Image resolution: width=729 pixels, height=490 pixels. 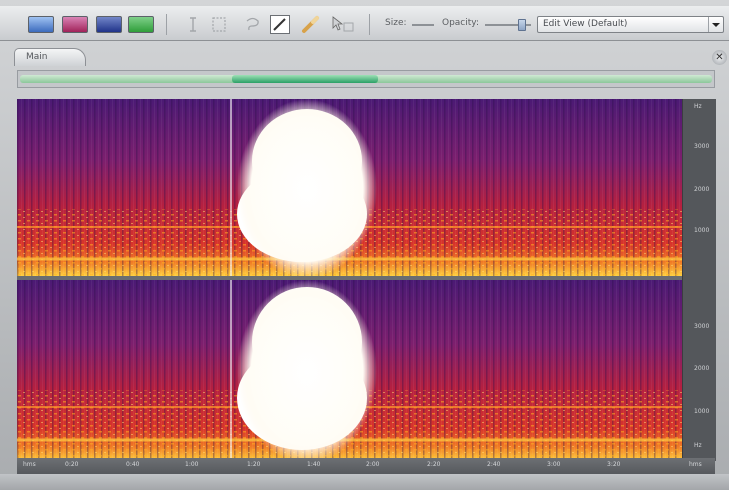 I want to click on overview-navigator, so click(x=366, y=79).